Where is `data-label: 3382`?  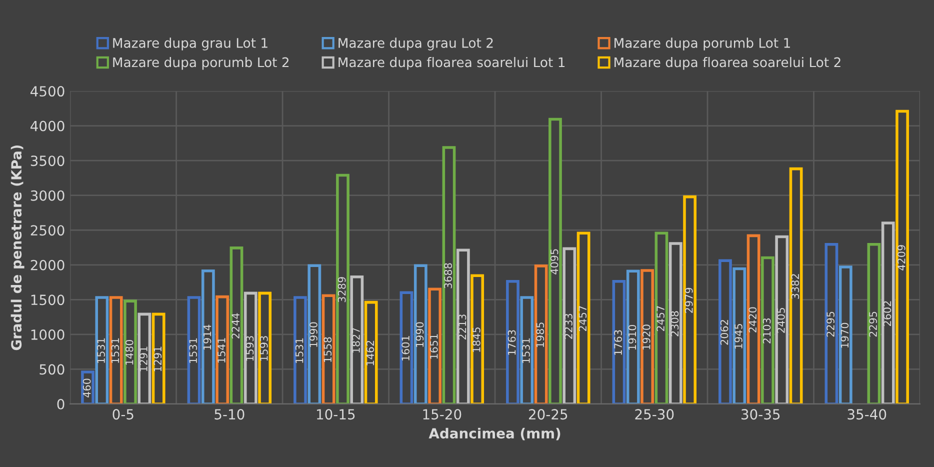 data-label: 3382 is located at coordinates (795, 286).